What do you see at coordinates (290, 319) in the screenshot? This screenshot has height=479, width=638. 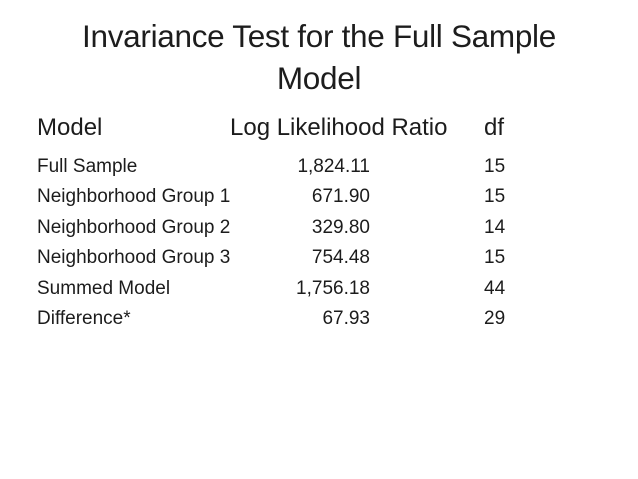 I see `table-row-difference: Difference* 67.93 29` at bounding box center [290, 319].